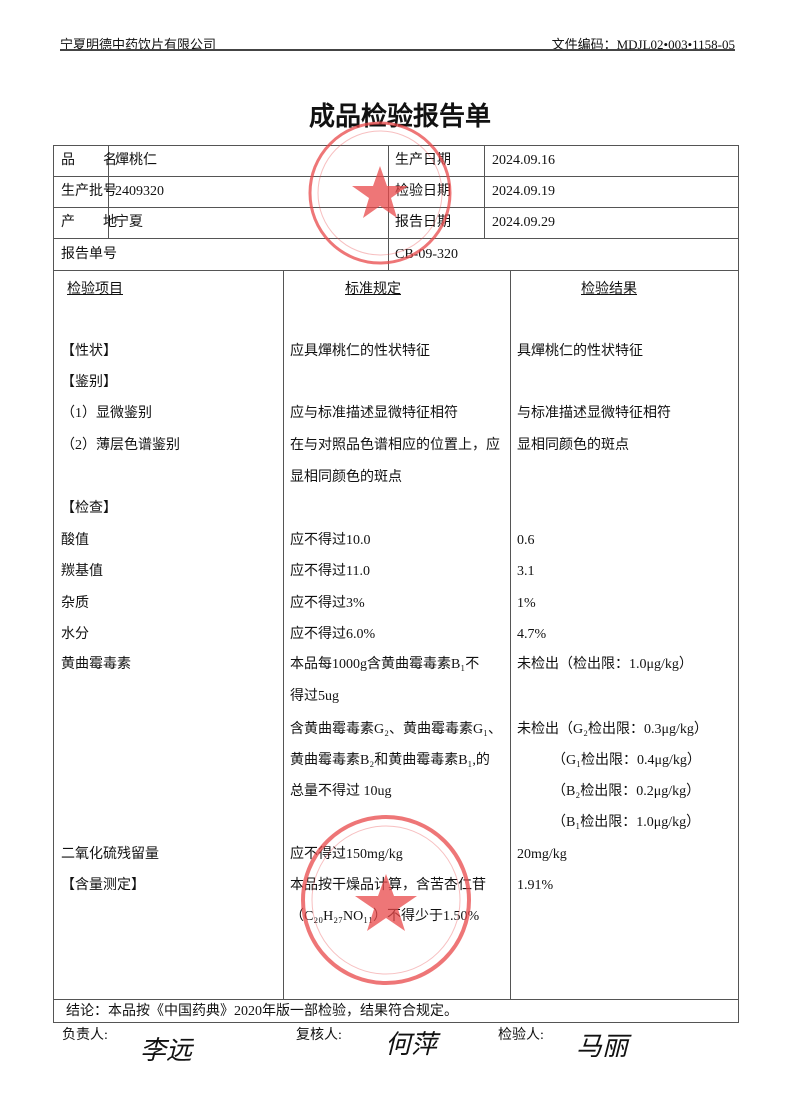  What do you see at coordinates (89, 160) in the screenshot?
I see `name-label: 品 名` at bounding box center [89, 160].